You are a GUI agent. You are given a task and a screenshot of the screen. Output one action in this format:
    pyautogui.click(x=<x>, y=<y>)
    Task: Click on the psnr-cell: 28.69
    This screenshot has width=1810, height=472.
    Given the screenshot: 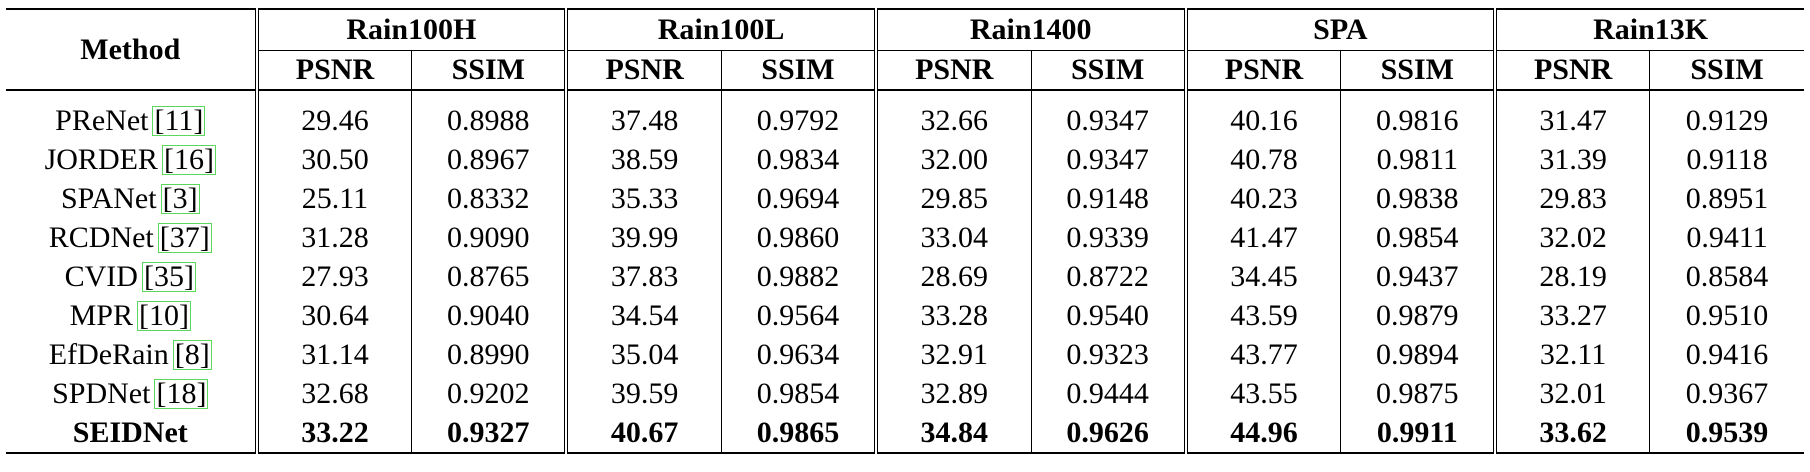 What is the action you would take?
    pyautogui.click(x=952, y=276)
    